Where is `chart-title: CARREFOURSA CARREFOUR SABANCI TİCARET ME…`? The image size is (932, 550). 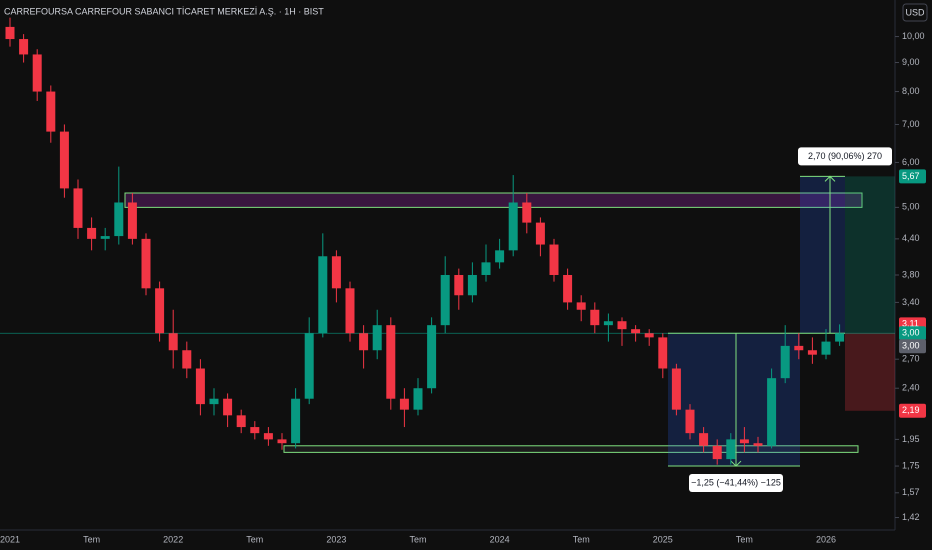 chart-title: CARREFOURSA CARREFOUR SABANCI TİCARET ME… is located at coordinates (164, 11).